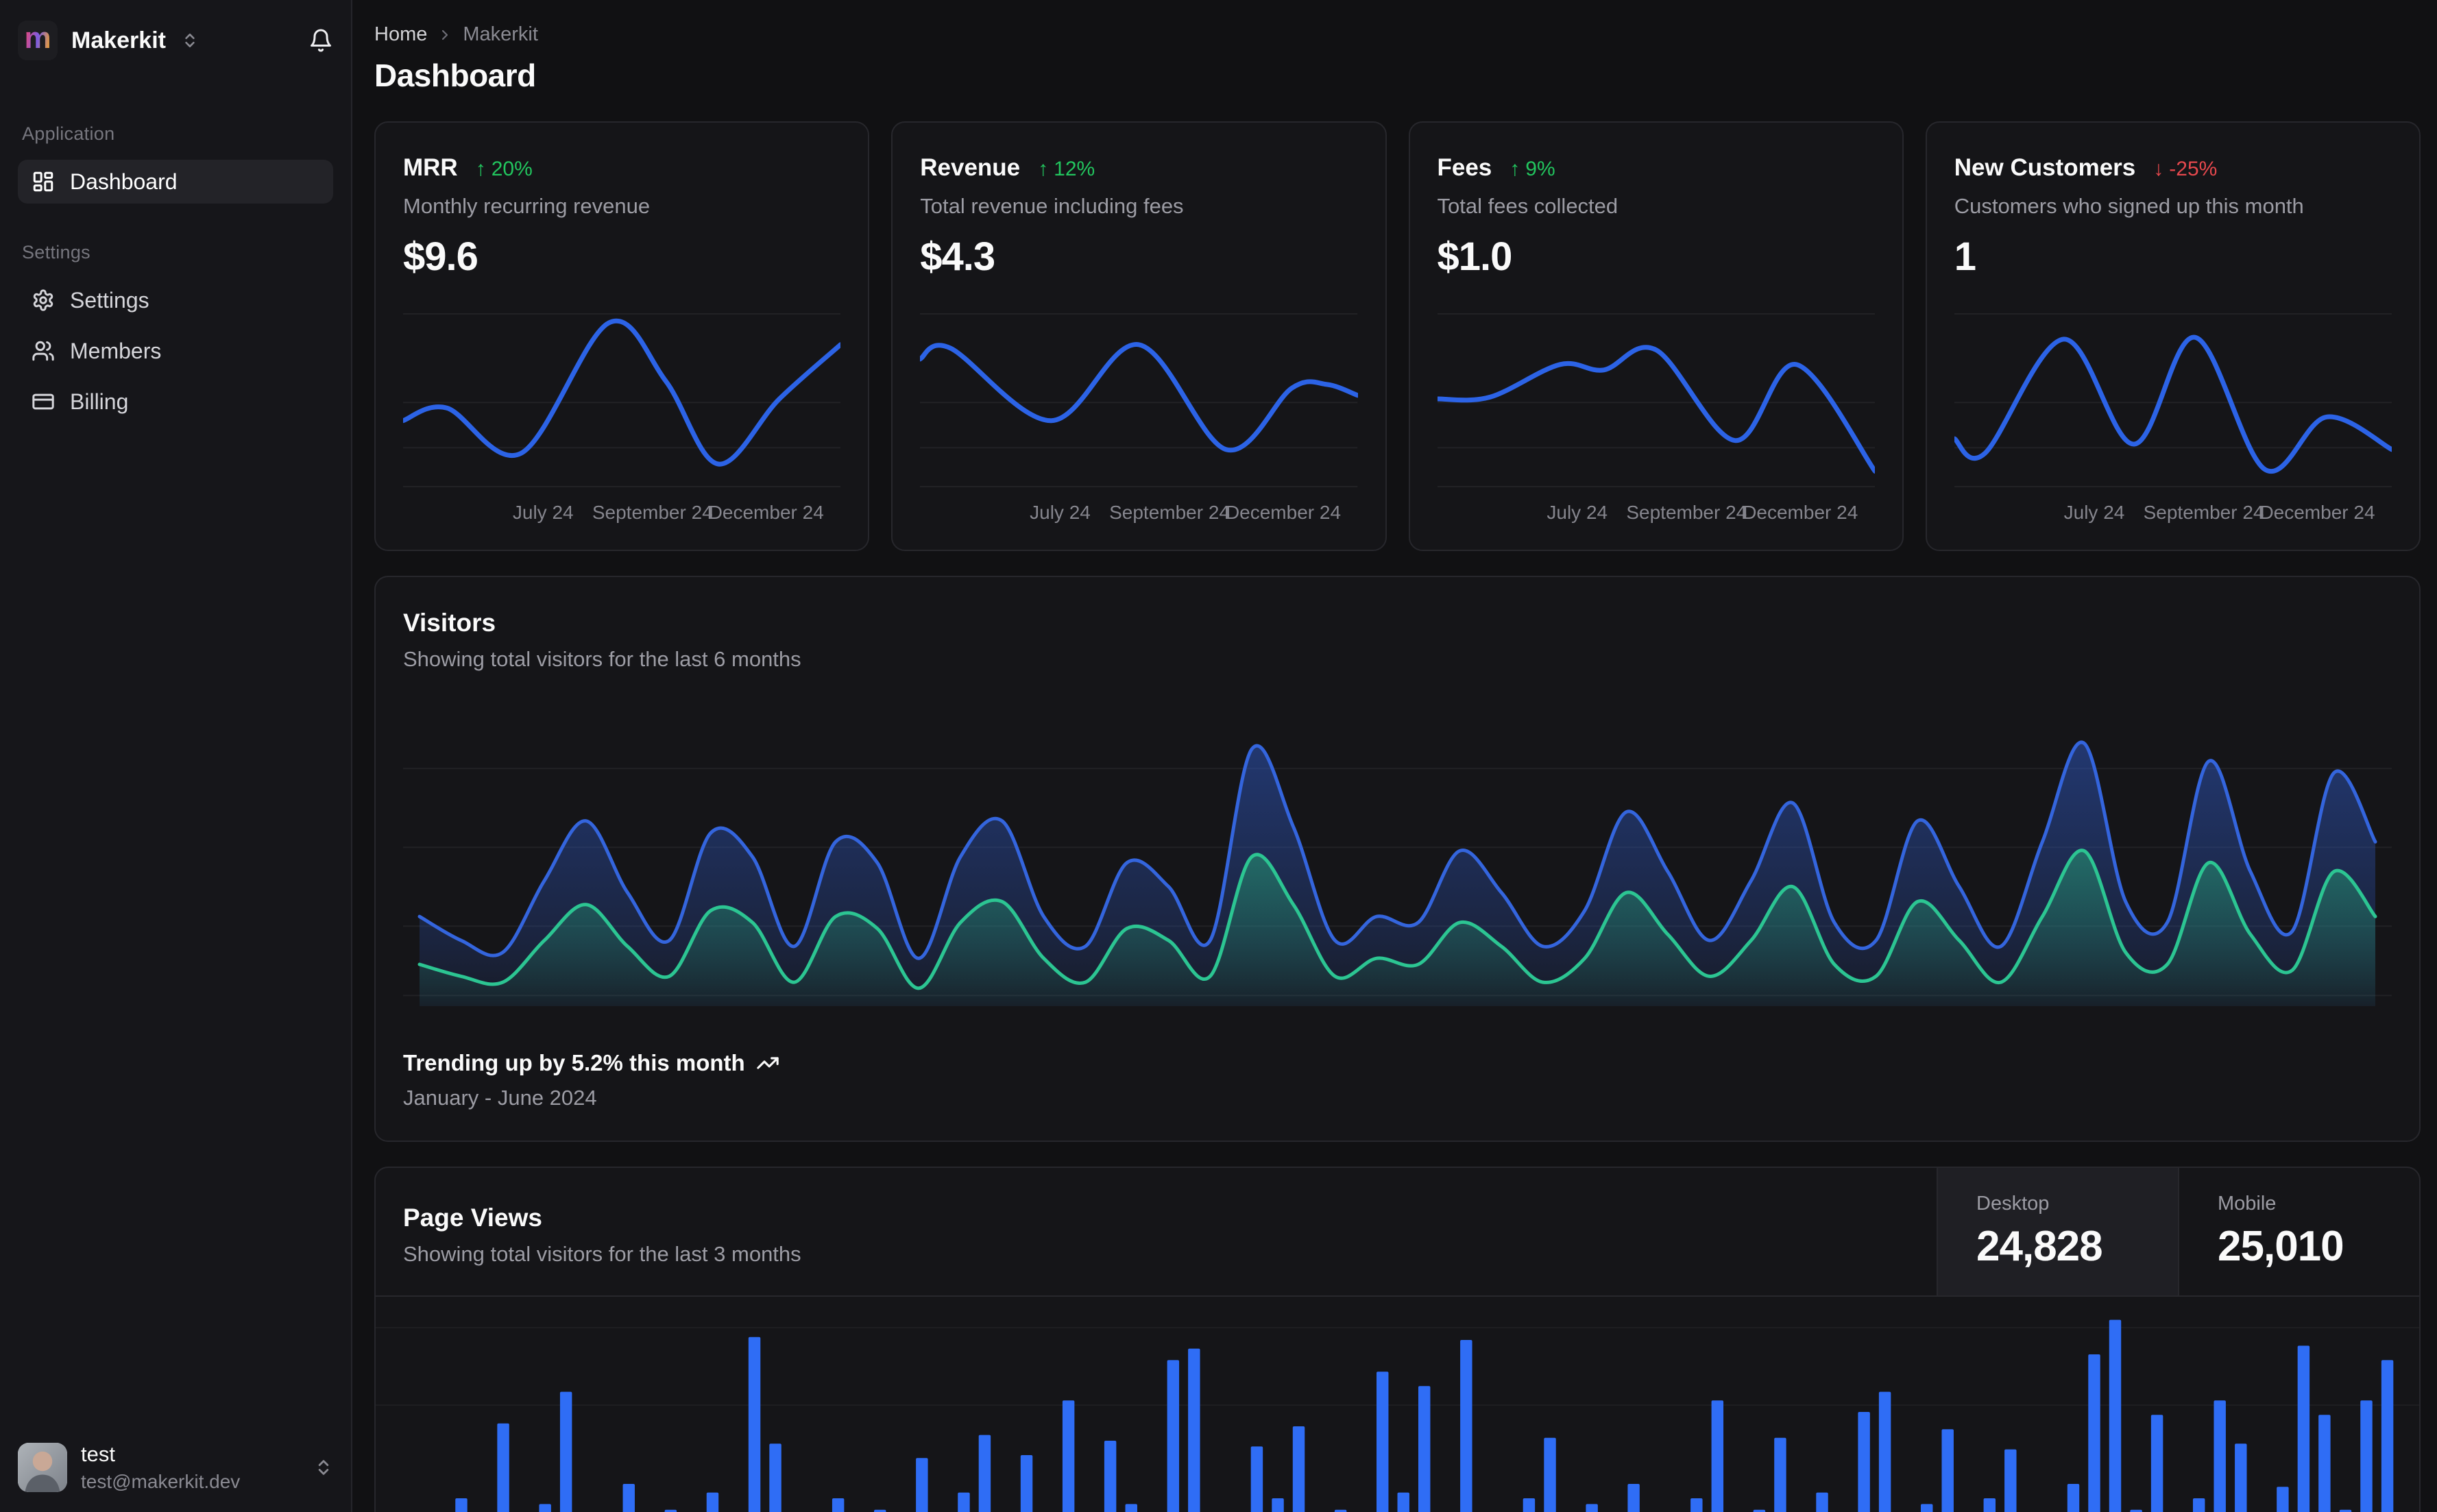 Image resolution: width=2437 pixels, height=1512 pixels. Describe the element at coordinates (2281, 1246) in the screenshot. I see `toggle-value: 25,010` at that location.